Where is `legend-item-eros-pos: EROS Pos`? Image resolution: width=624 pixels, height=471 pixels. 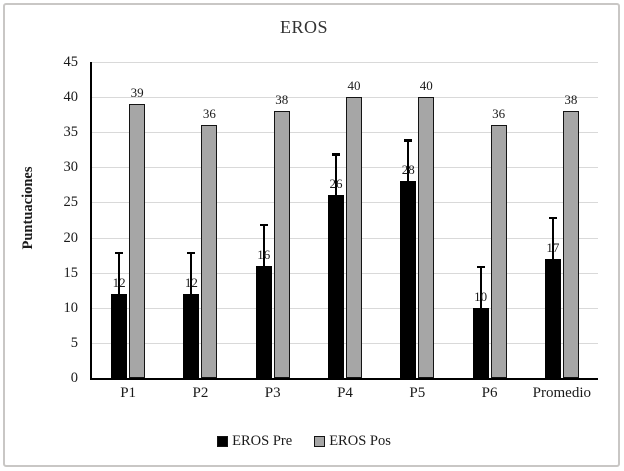 legend-item-eros-pos: EROS Pos is located at coordinates (352, 441).